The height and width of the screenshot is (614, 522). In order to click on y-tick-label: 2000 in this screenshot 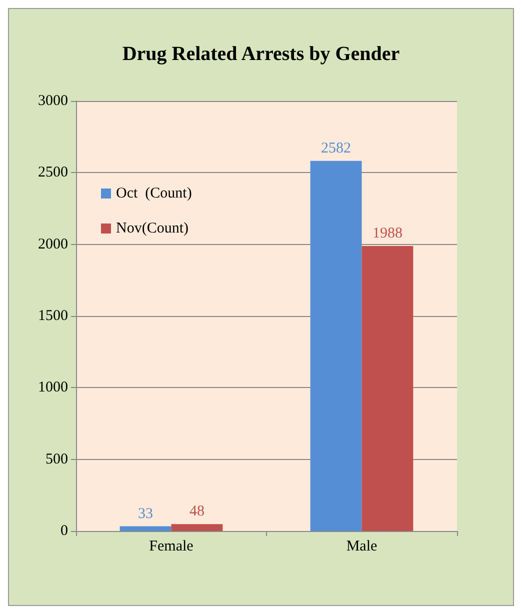, I will do `click(53, 244)`.